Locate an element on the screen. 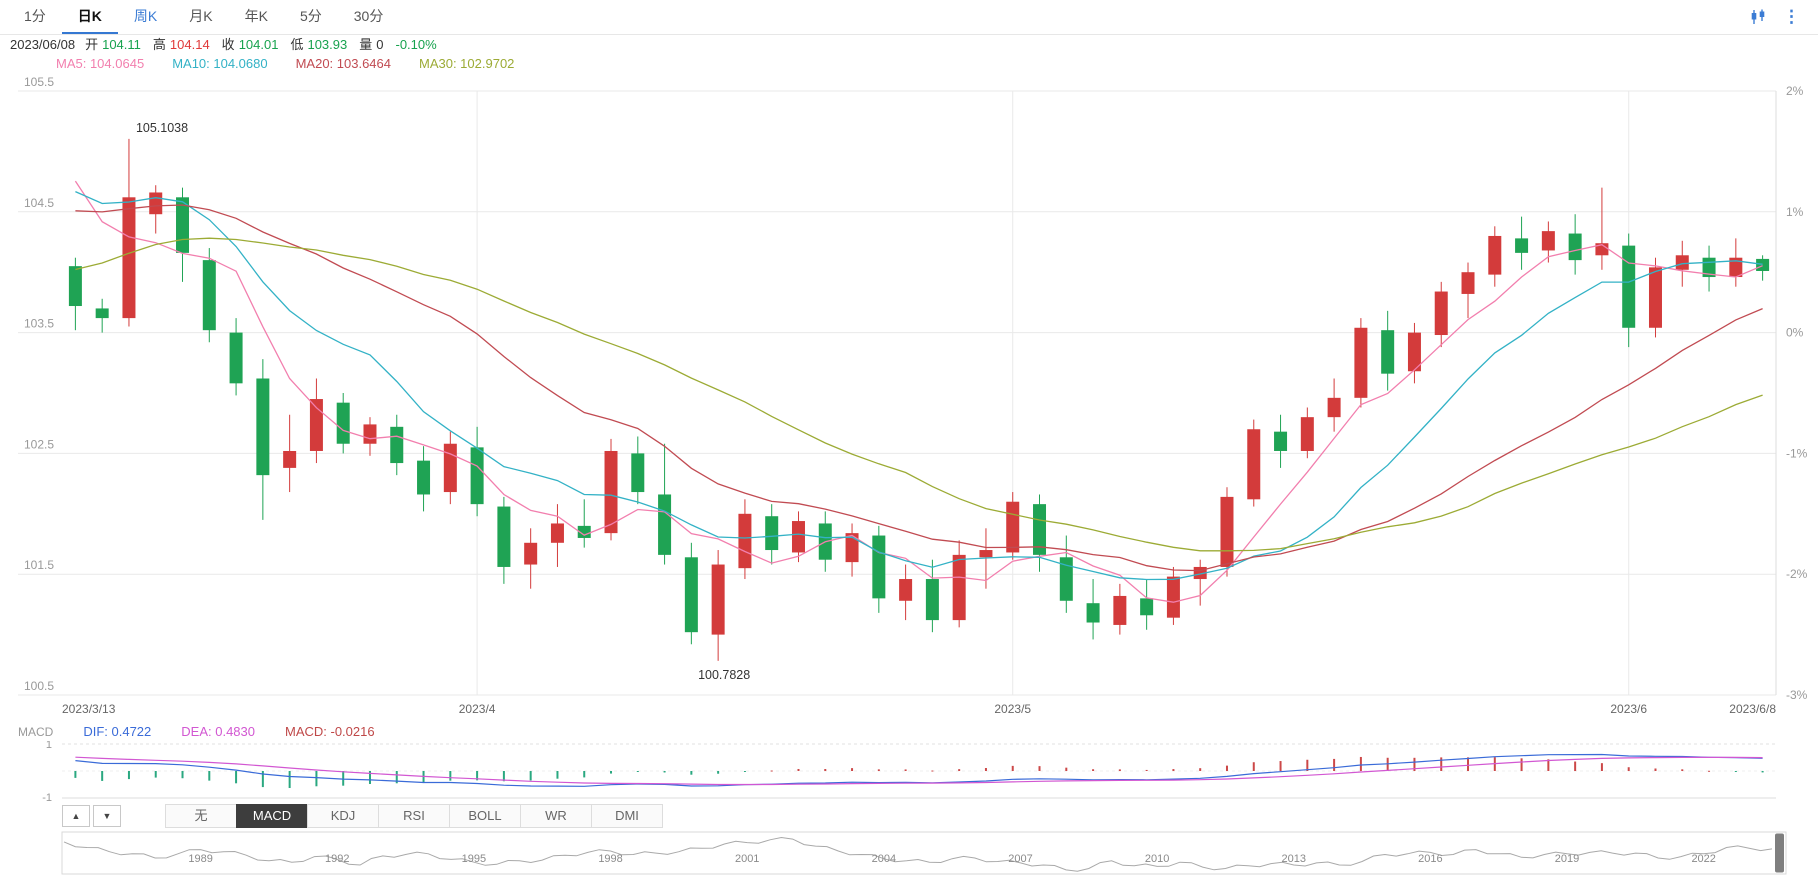  macd-axis-label: 1 is located at coordinates (49, 746).